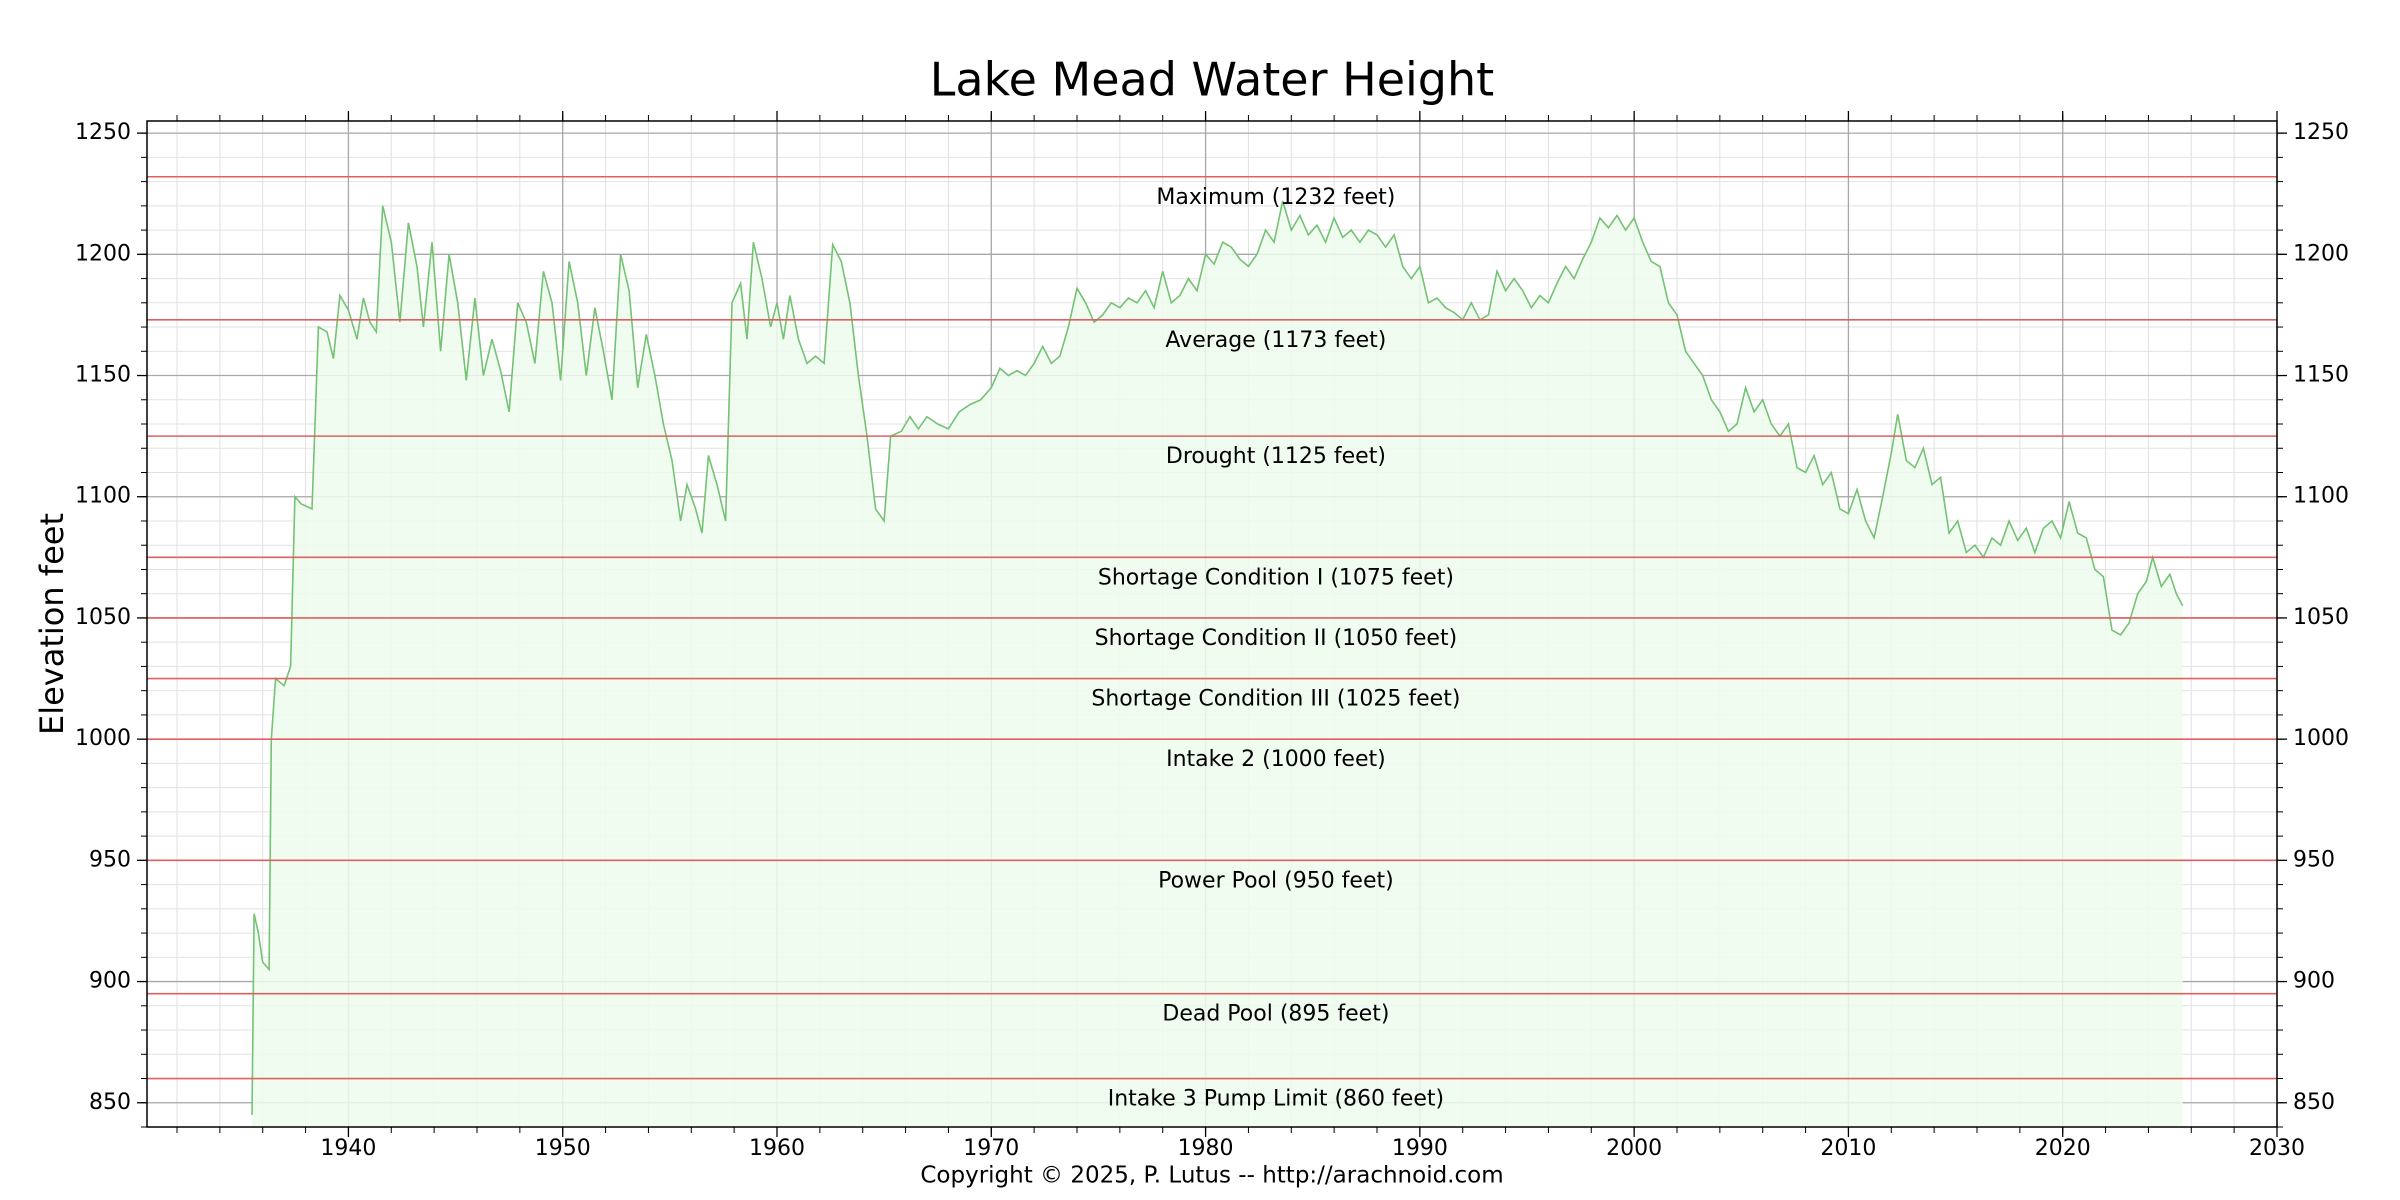  What do you see at coordinates (348, 1148) in the screenshot?
I see `x-tick-label: 1940` at bounding box center [348, 1148].